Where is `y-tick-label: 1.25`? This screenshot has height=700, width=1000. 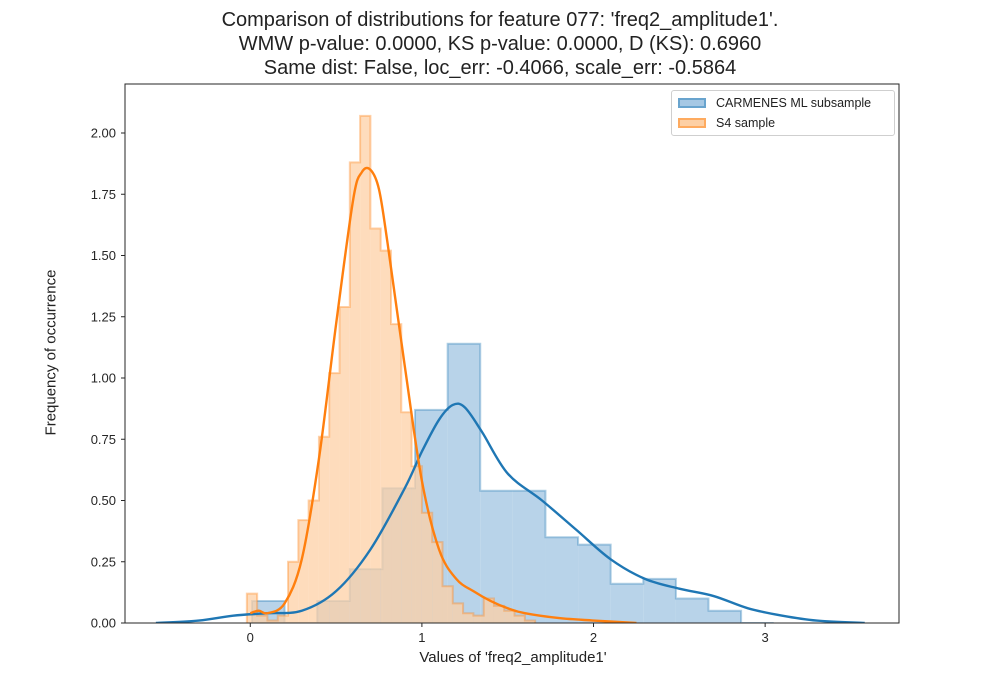
y-tick-label: 1.25 is located at coordinates (103, 316).